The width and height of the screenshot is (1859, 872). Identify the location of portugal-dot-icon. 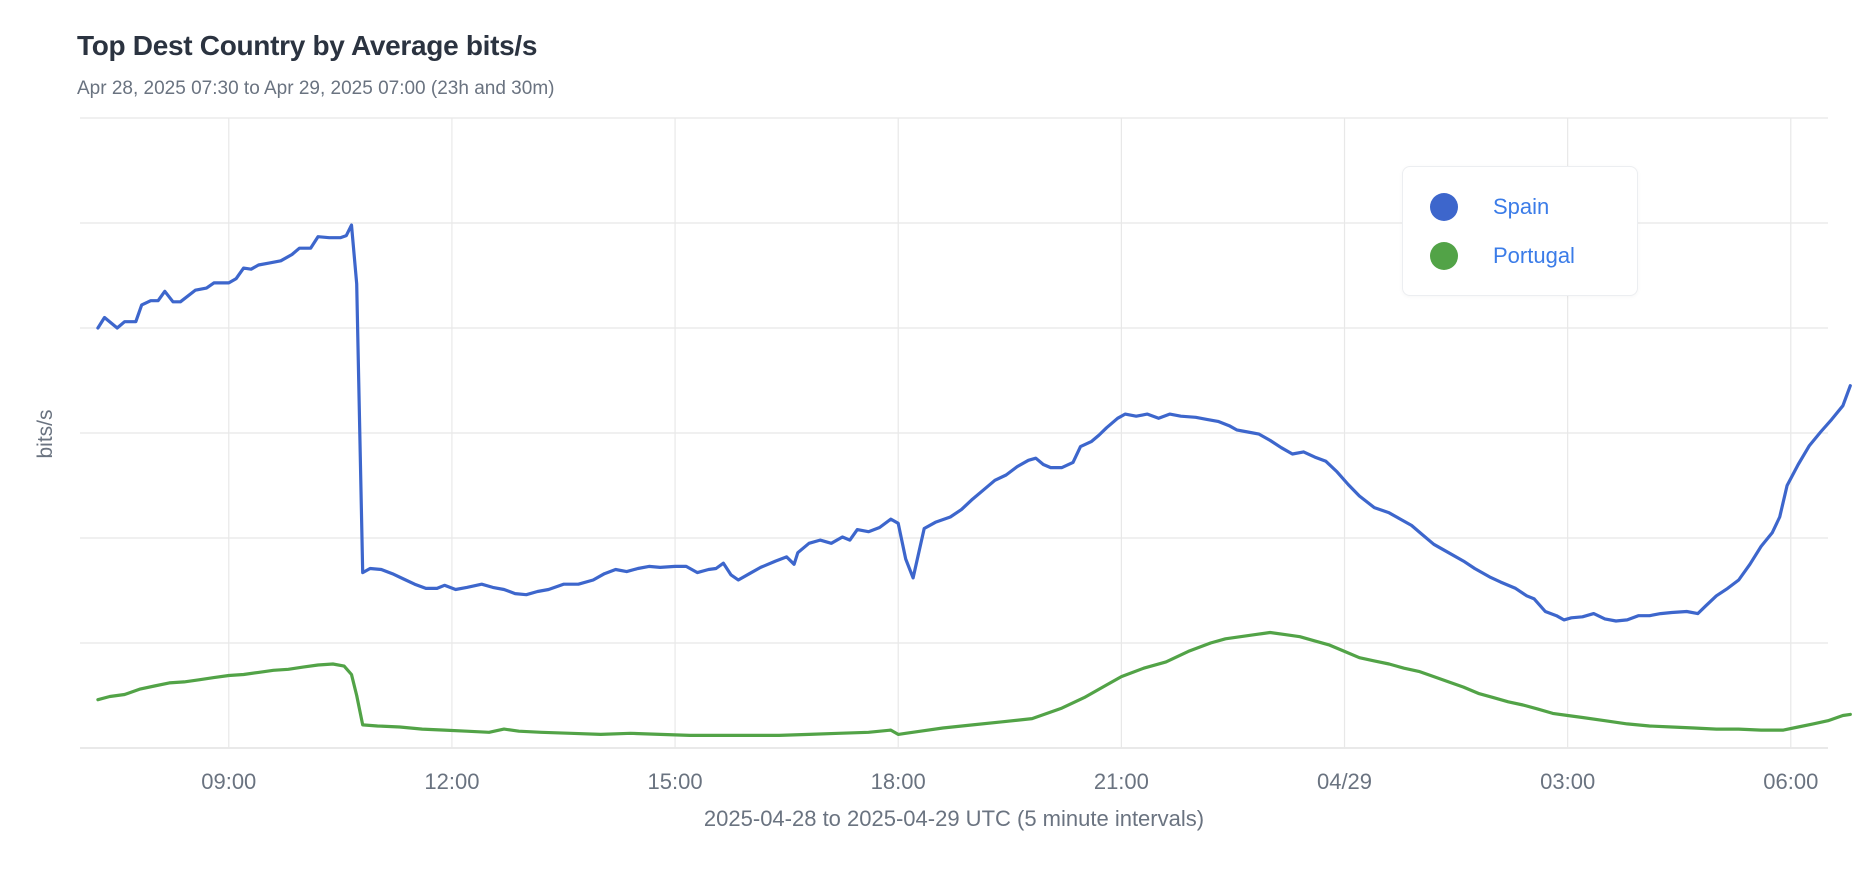
(1444, 256).